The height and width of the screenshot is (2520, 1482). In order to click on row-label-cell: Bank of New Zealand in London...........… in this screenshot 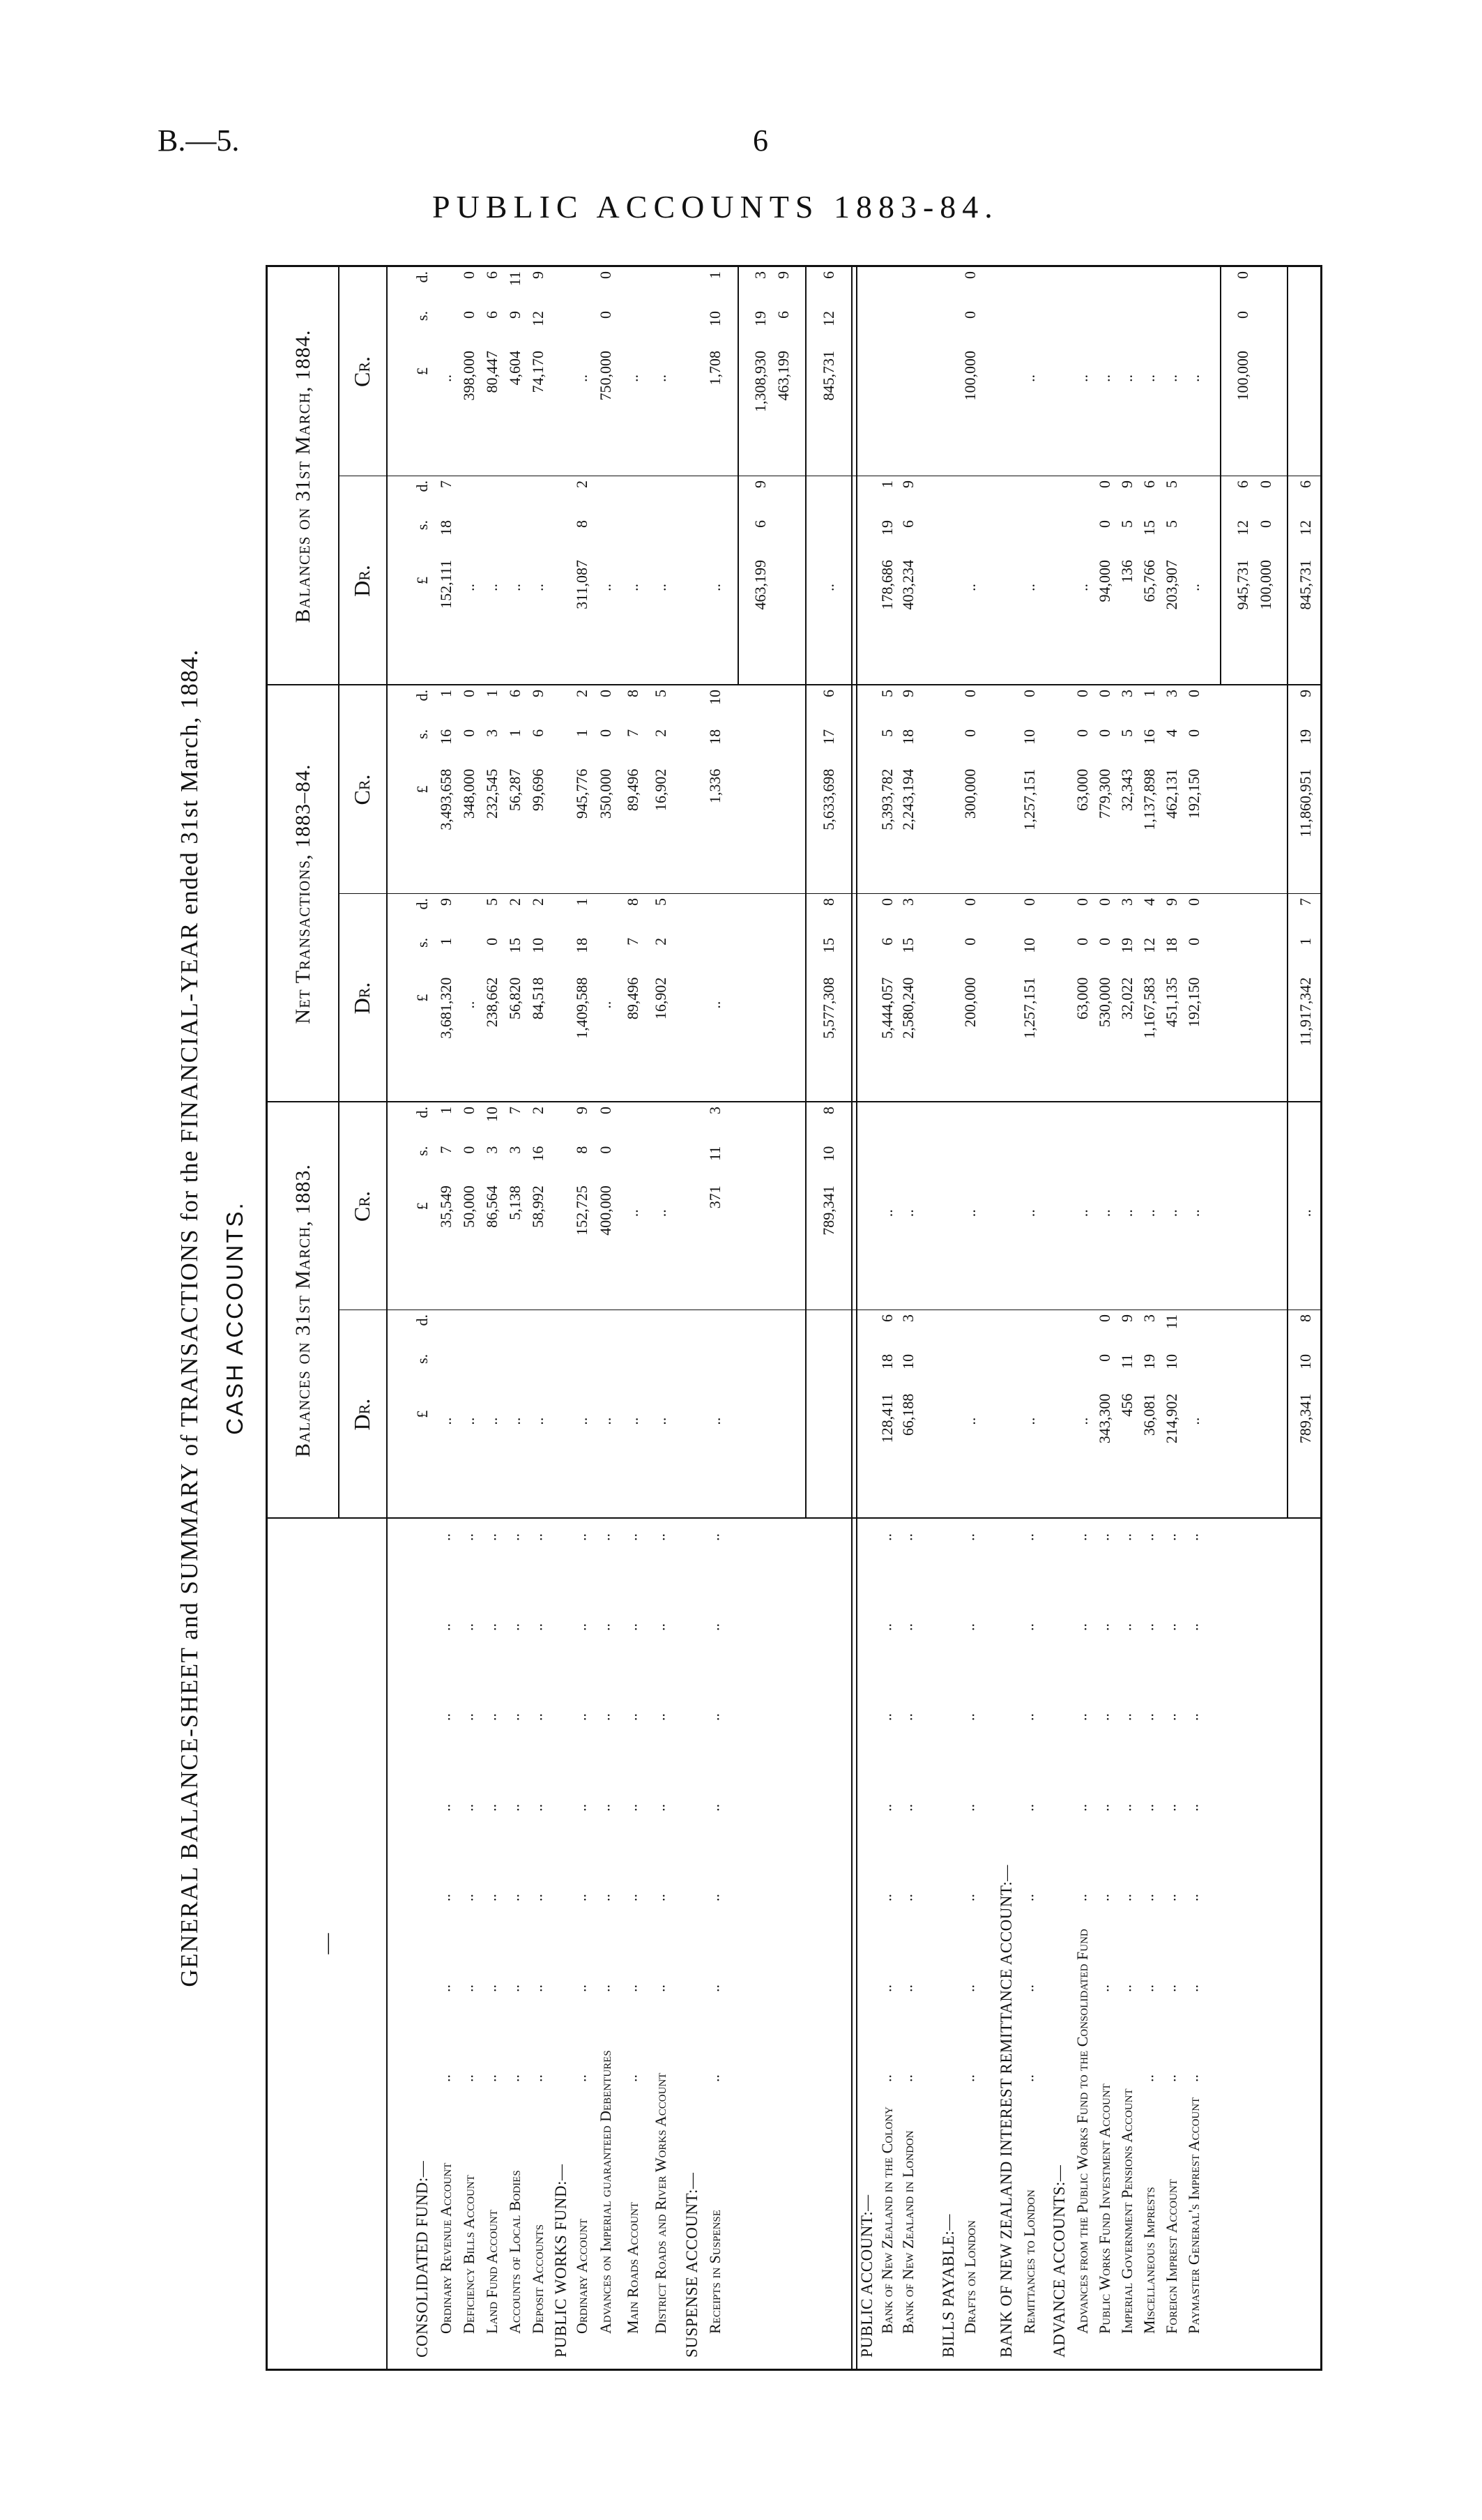, I will do `click(909, 1926)`.